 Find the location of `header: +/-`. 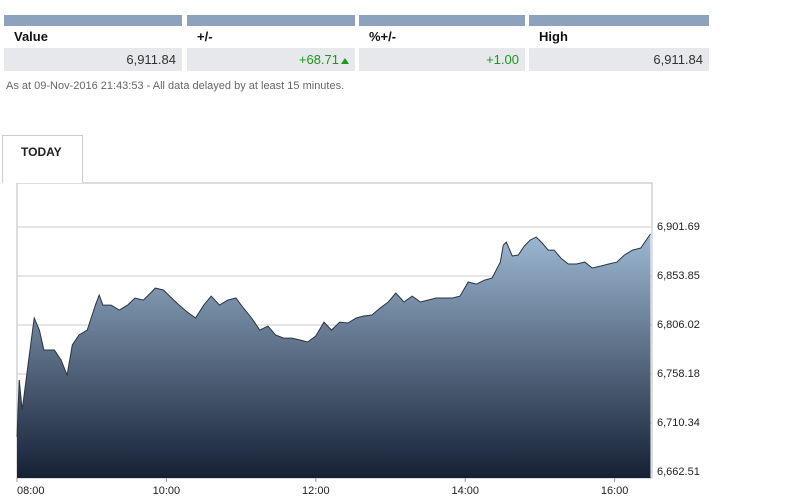

header: +/- is located at coordinates (205, 36).